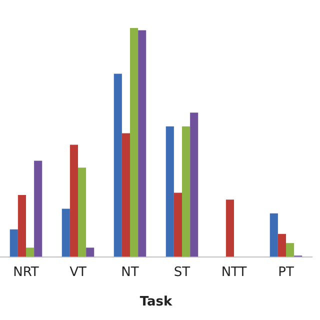  I want to click on x-tick-label: NT, so click(130, 272).